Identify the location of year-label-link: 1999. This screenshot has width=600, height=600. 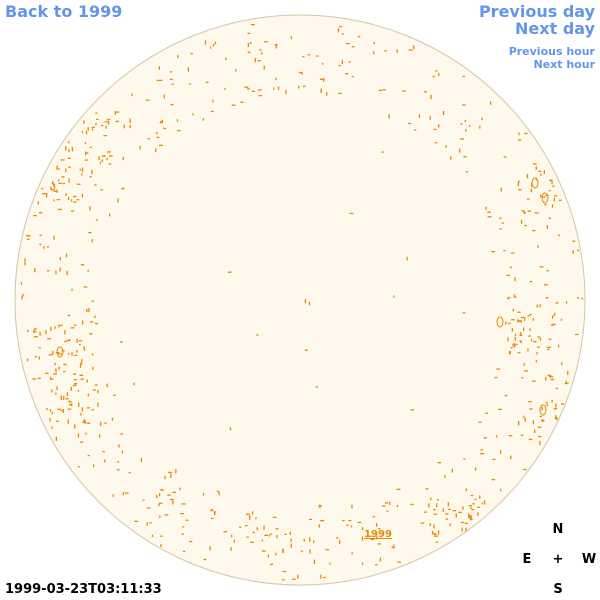
(378, 534).